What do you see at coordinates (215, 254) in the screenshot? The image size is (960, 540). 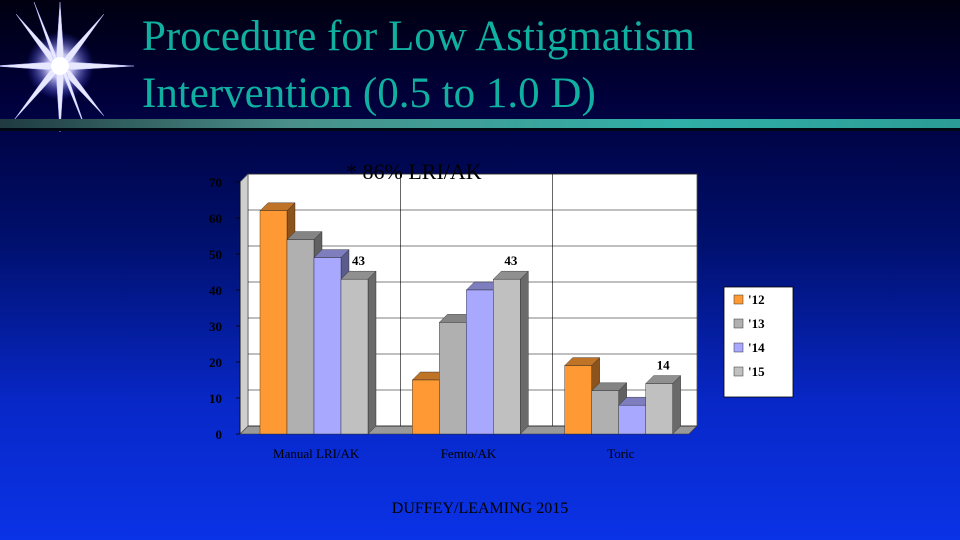 I see `y-tick-label: 50` at bounding box center [215, 254].